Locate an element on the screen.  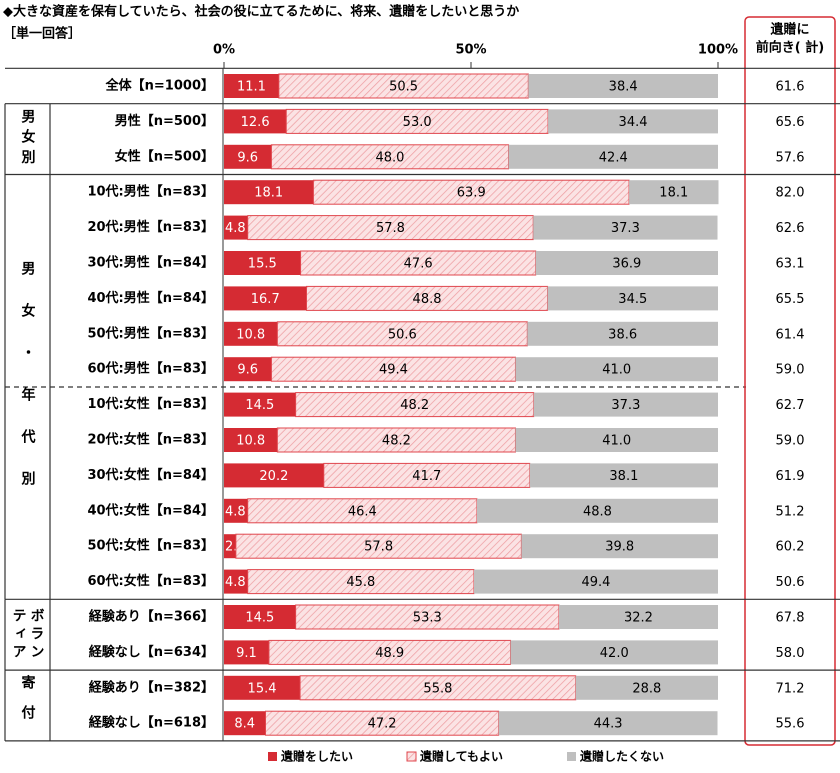
category-label: 10代:男性【n=83】 is located at coordinates (150, 192).